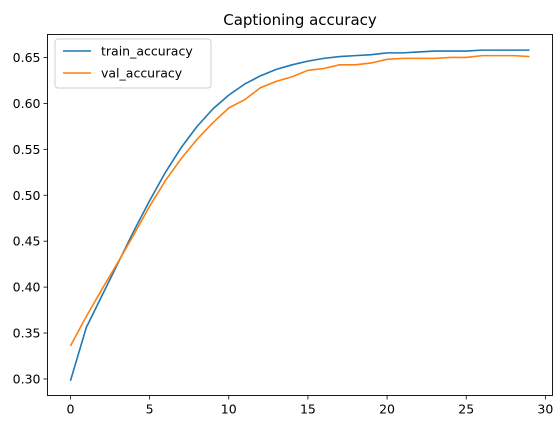 This screenshot has height=435, width=558. I want to click on x-tick-label: 15, so click(308, 409).